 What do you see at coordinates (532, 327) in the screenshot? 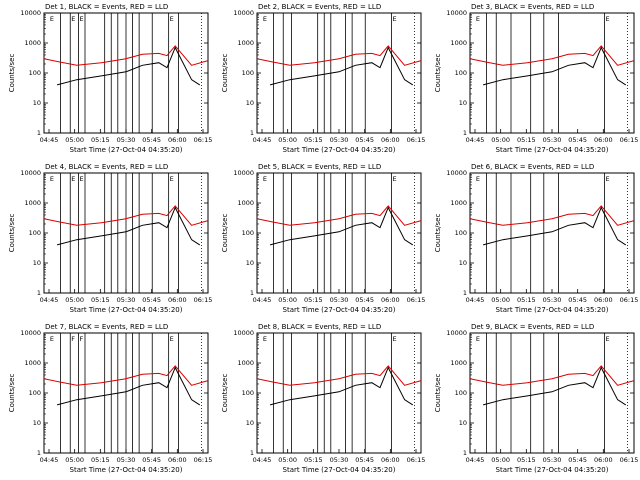
I see `panel-title: Det 9, BLACK = Events, RED = LLD` at bounding box center [532, 327].